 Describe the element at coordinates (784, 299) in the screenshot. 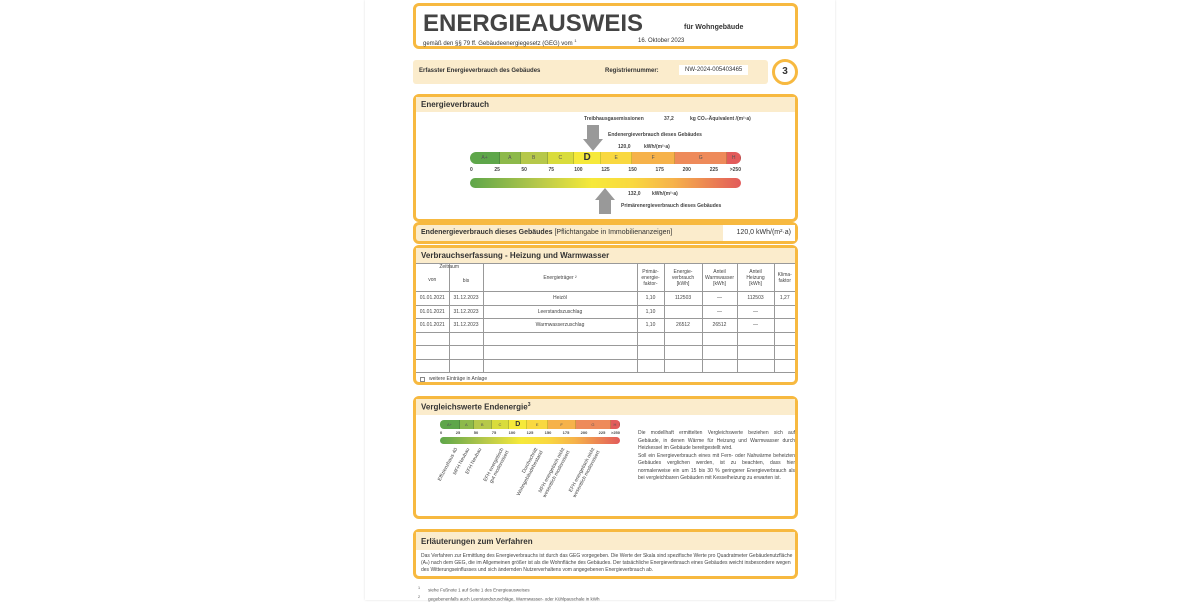

I see `cell-climate: 1,27` at that location.